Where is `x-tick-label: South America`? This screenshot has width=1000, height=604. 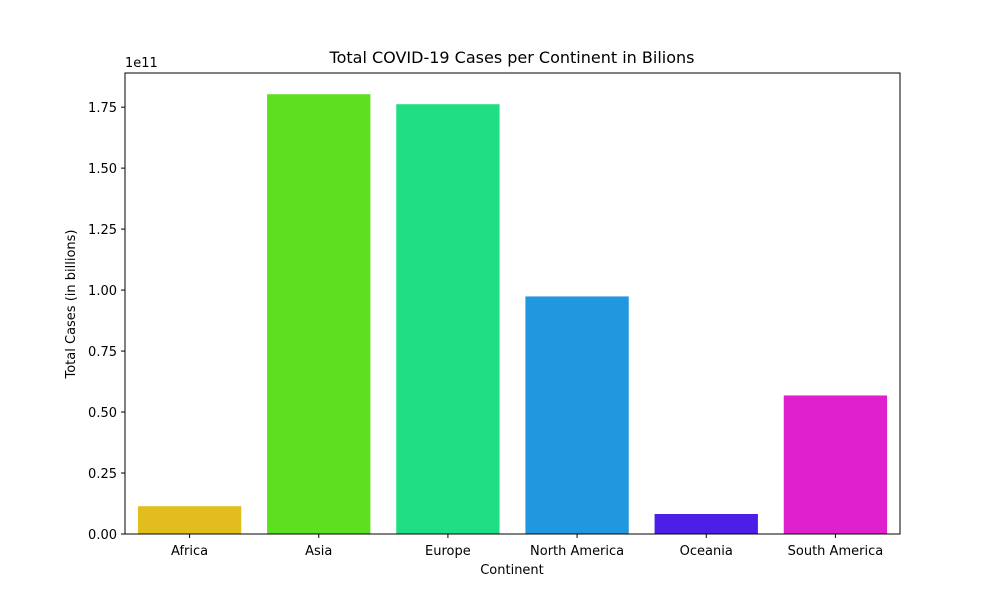 x-tick-label: South America is located at coordinates (836, 551).